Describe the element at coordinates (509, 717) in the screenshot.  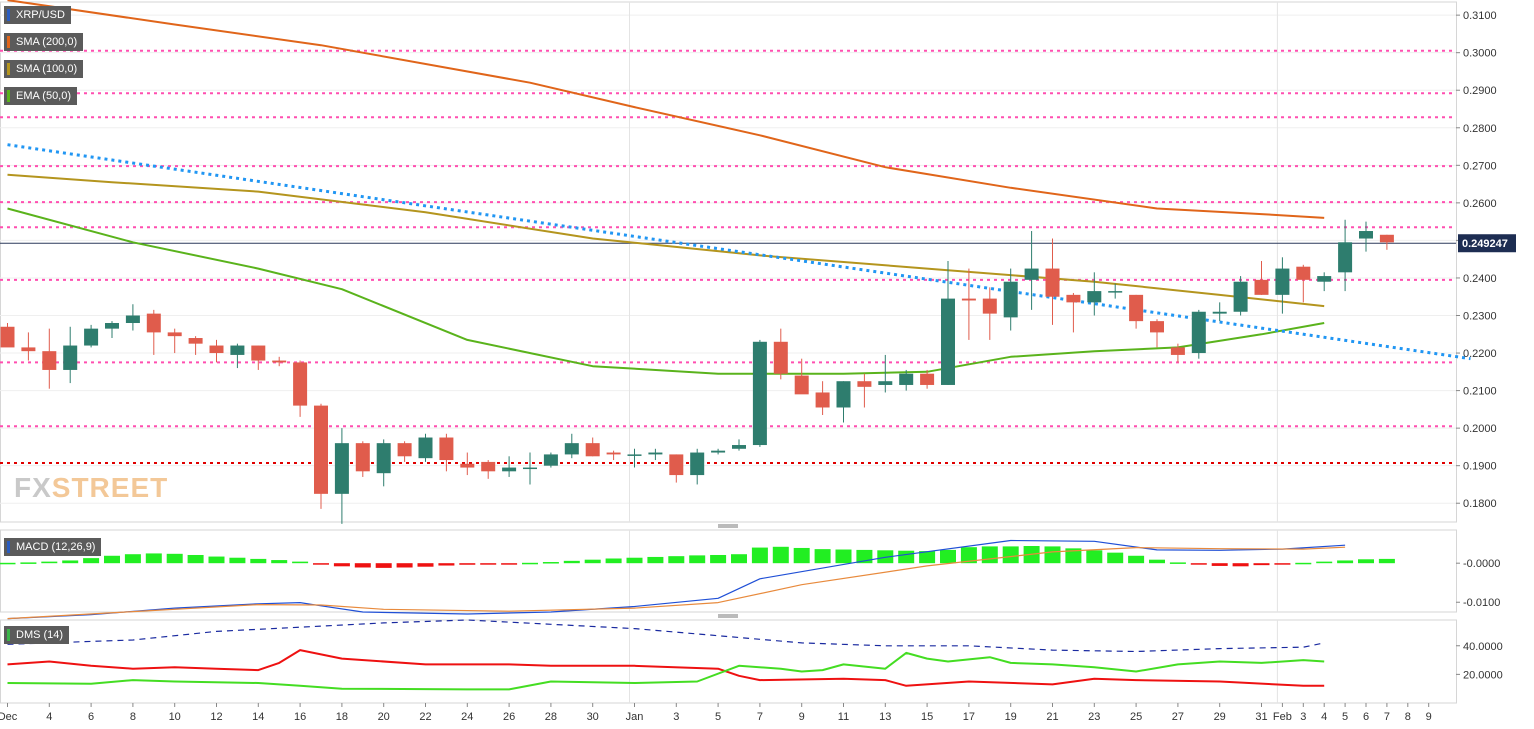
I see `x-tick-label: 26` at that location.